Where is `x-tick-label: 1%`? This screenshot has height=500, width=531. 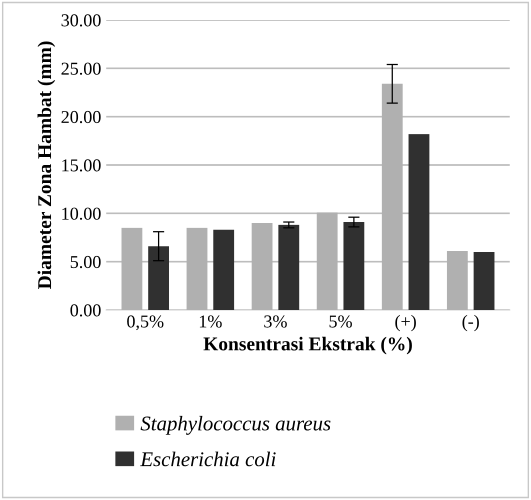 x-tick-label: 1% is located at coordinates (211, 321).